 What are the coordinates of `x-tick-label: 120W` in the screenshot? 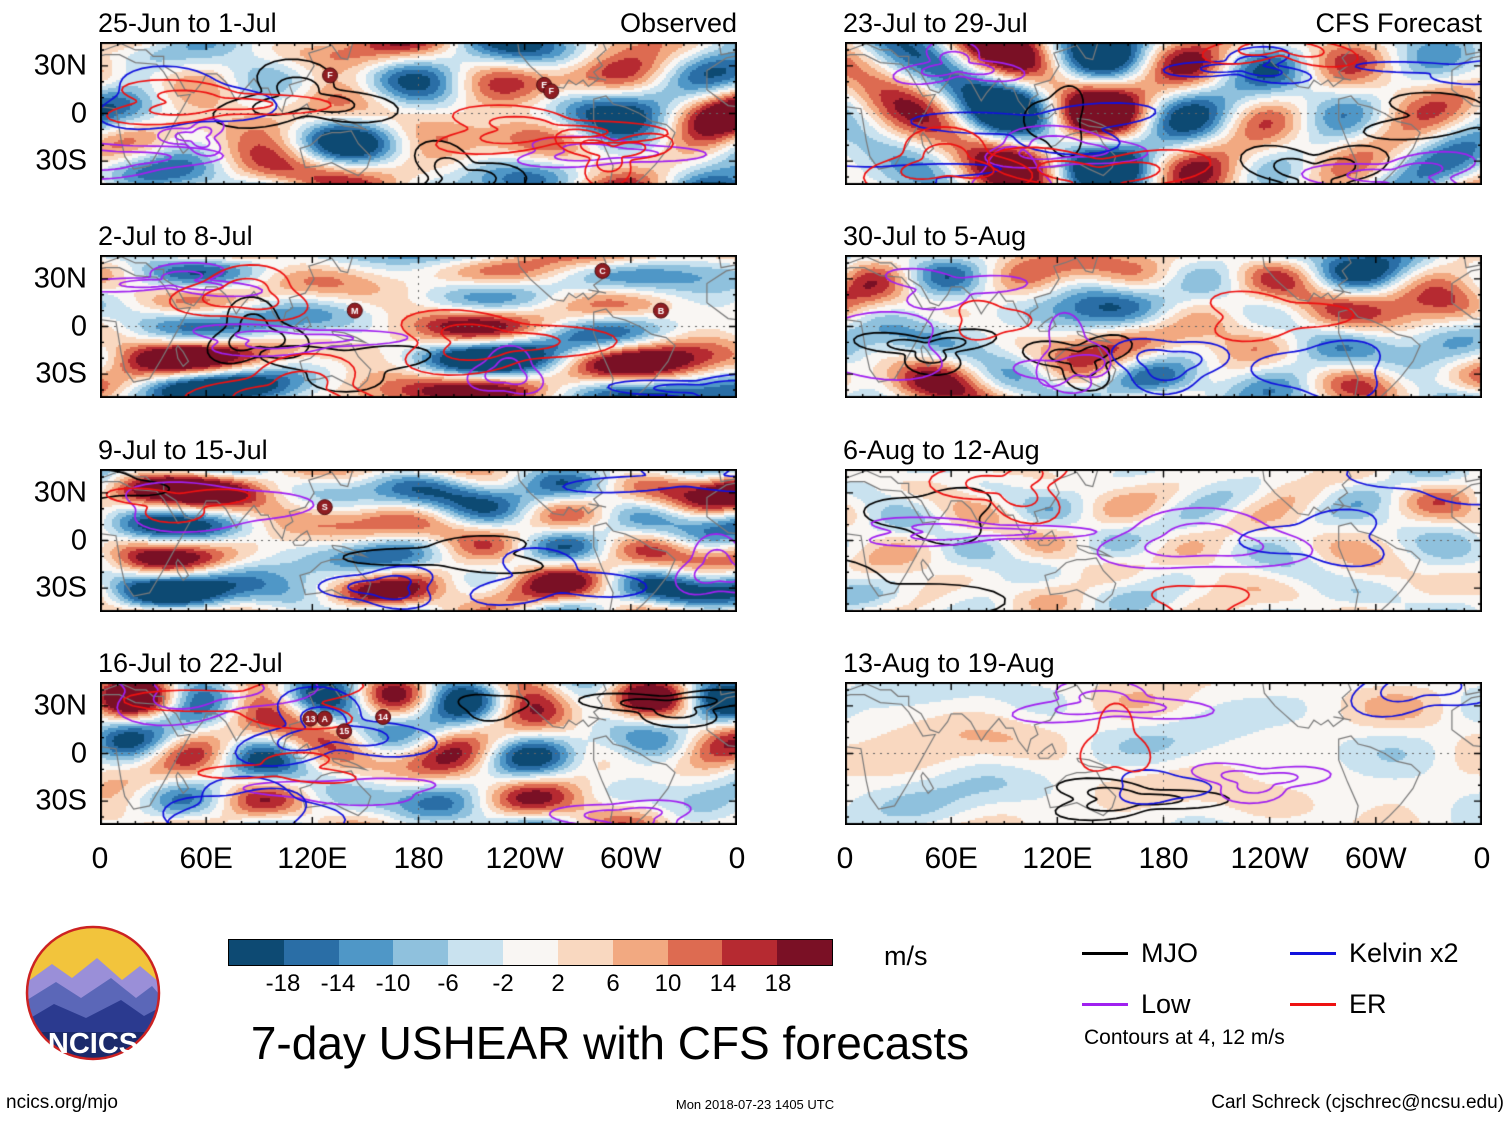 It's located at (524, 858).